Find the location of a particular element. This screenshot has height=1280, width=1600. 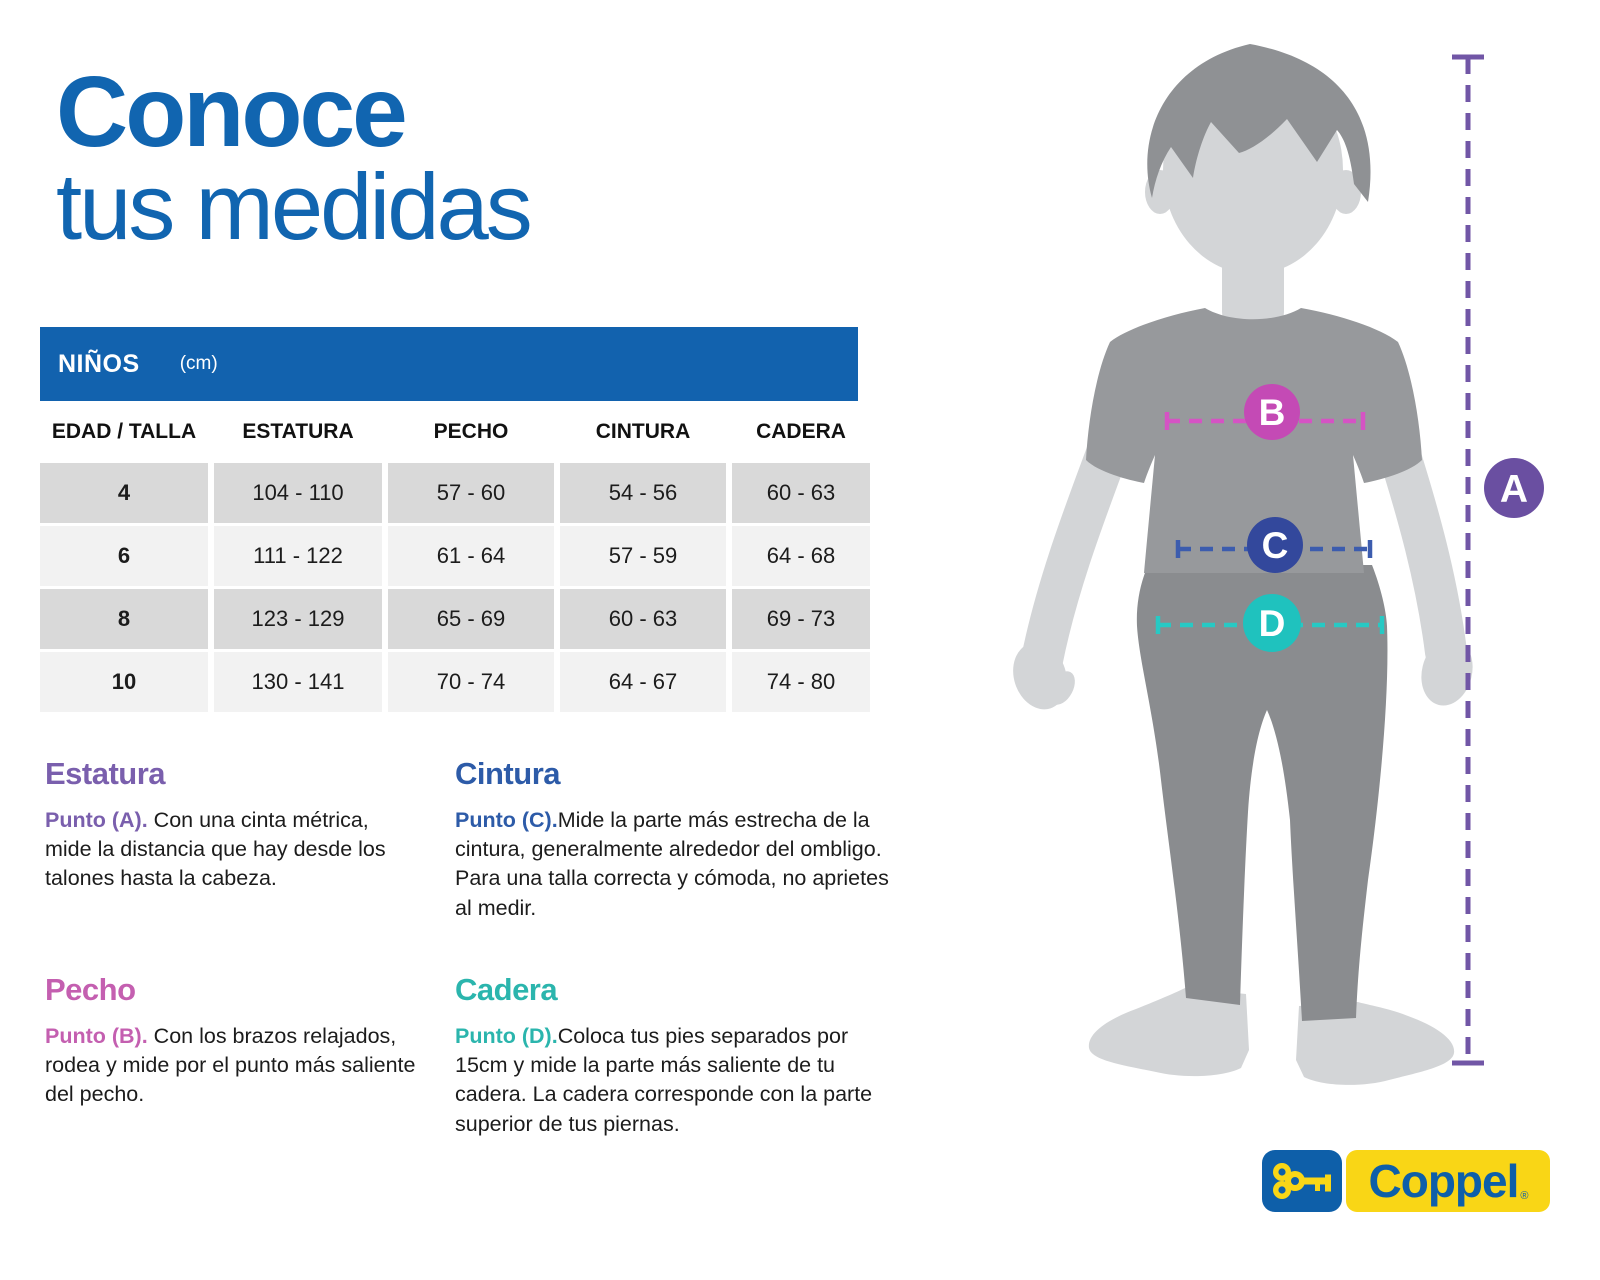

coppel-wordmark: Coppel ® is located at coordinates (1448, 1181).